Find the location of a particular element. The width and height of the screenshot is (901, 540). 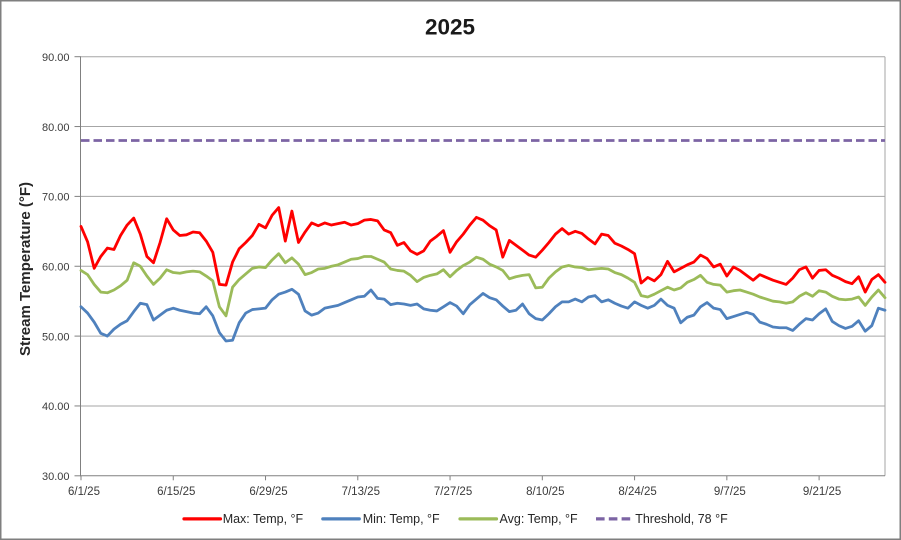

svg-text: Threshold, 78 °F is located at coordinates (681, 519).